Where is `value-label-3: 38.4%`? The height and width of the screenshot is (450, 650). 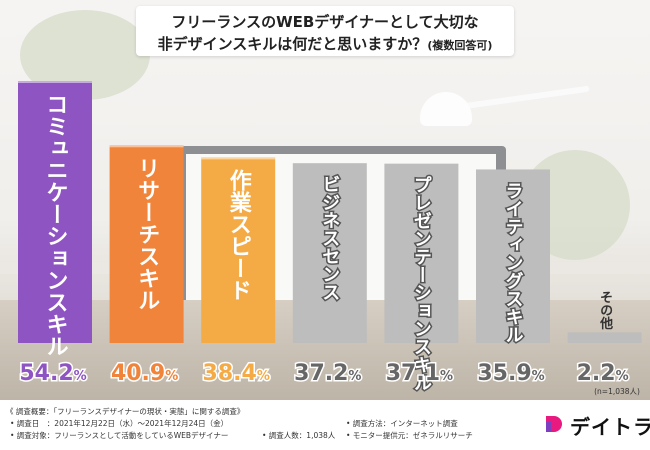 value-label-3: 38.4% is located at coordinates (236, 373).